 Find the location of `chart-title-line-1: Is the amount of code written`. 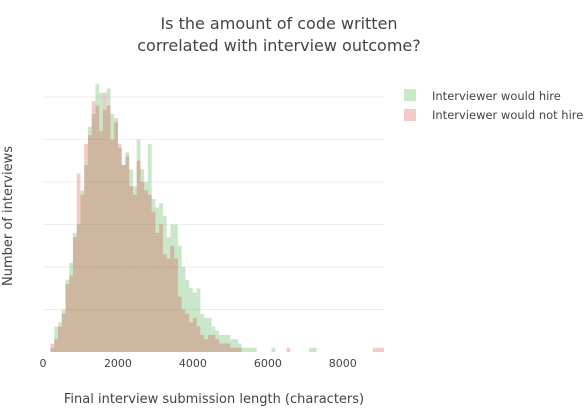

chart-title-line-1: Is the amount of code written is located at coordinates (278, 23).